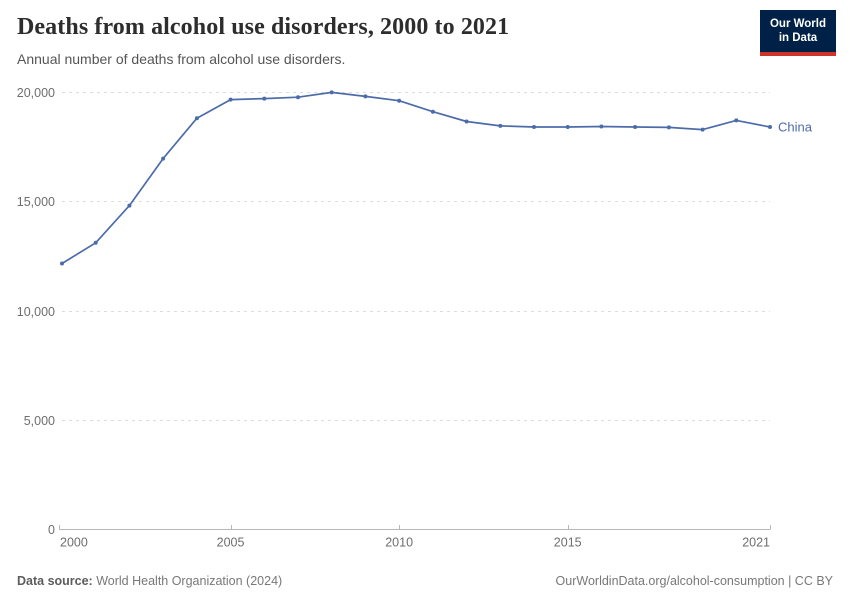  Describe the element at coordinates (36, 93) in the screenshot. I see `y-axis-tick-label: 20,000` at that location.